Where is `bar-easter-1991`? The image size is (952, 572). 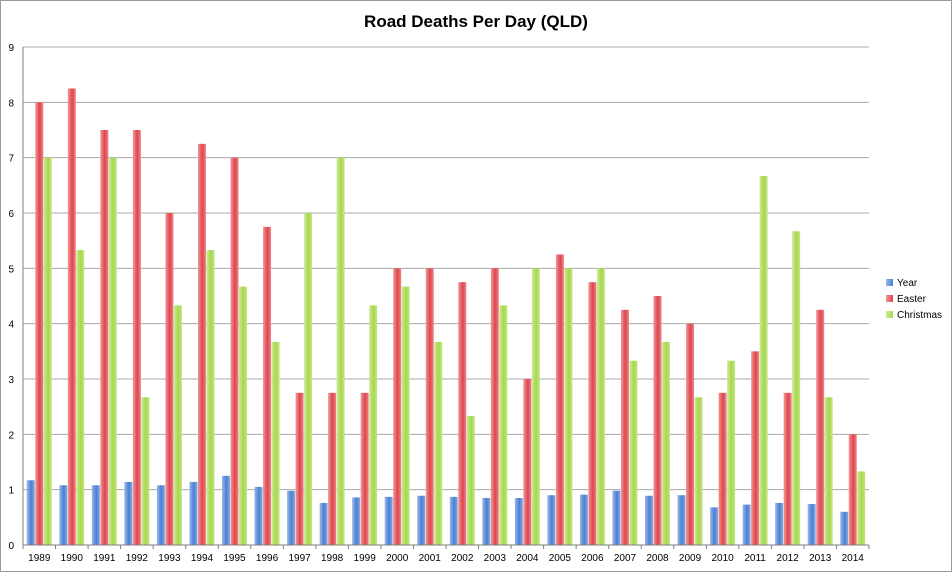
bar-easter-1991 is located at coordinates (104, 337).